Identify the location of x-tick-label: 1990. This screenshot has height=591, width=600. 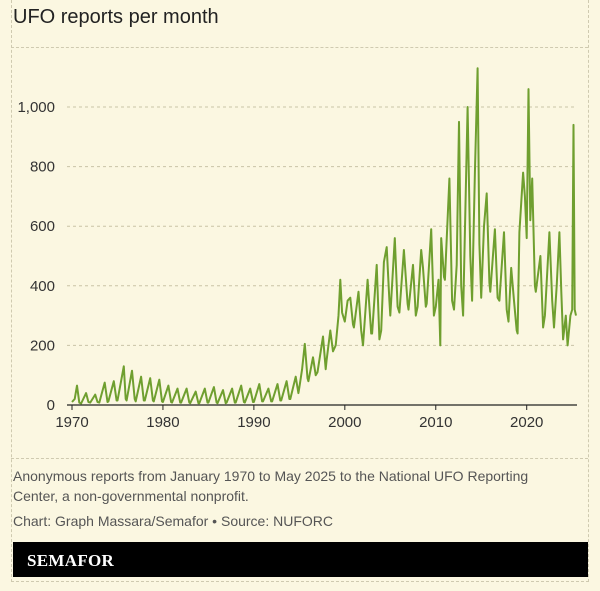
(253, 422).